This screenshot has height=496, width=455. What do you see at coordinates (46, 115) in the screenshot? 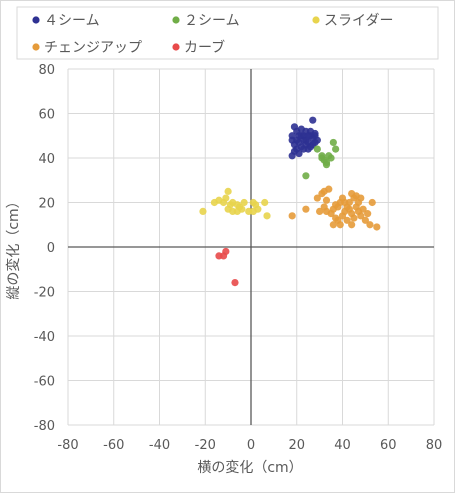
I see `y-tick-label: 60` at bounding box center [46, 115].